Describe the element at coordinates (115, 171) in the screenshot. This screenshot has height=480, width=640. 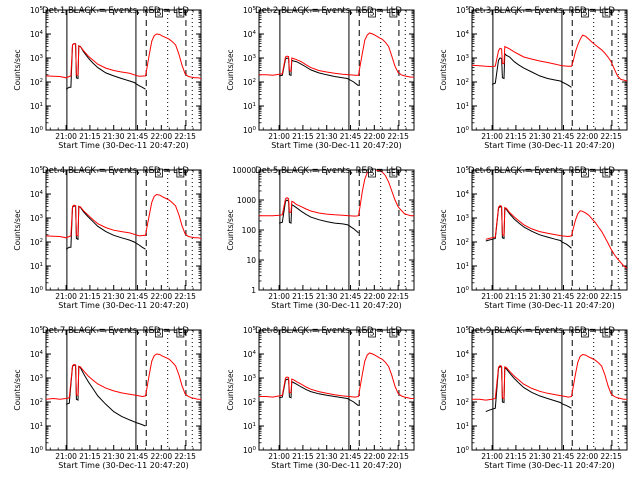
I see `panel-title: Det 4 BLACK = Events, RED = LLD` at that location.